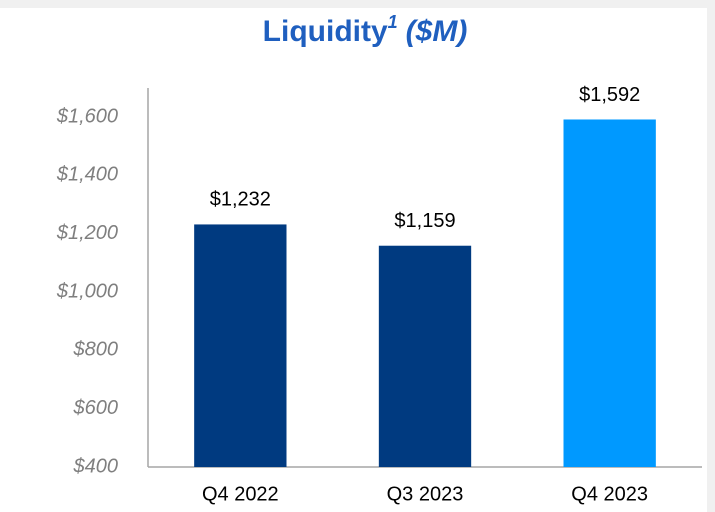  Describe the element at coordinates (437, 31) in the screenshot. I see `title-unit: ($M)` at that location.